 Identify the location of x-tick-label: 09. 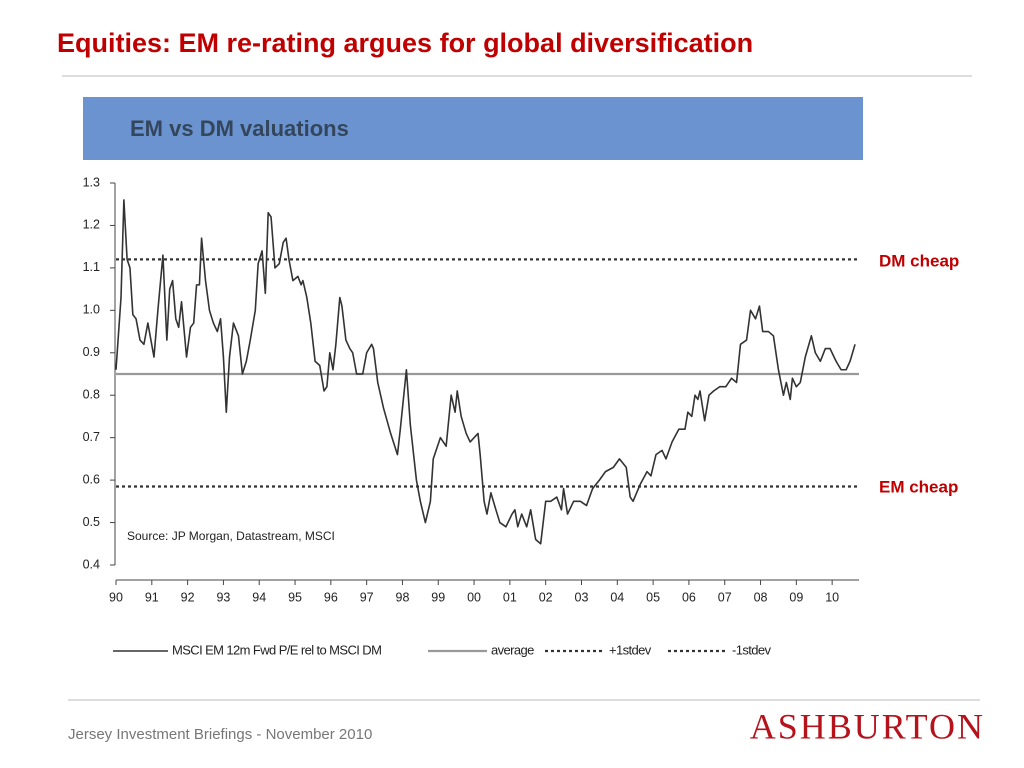
(796, 597).